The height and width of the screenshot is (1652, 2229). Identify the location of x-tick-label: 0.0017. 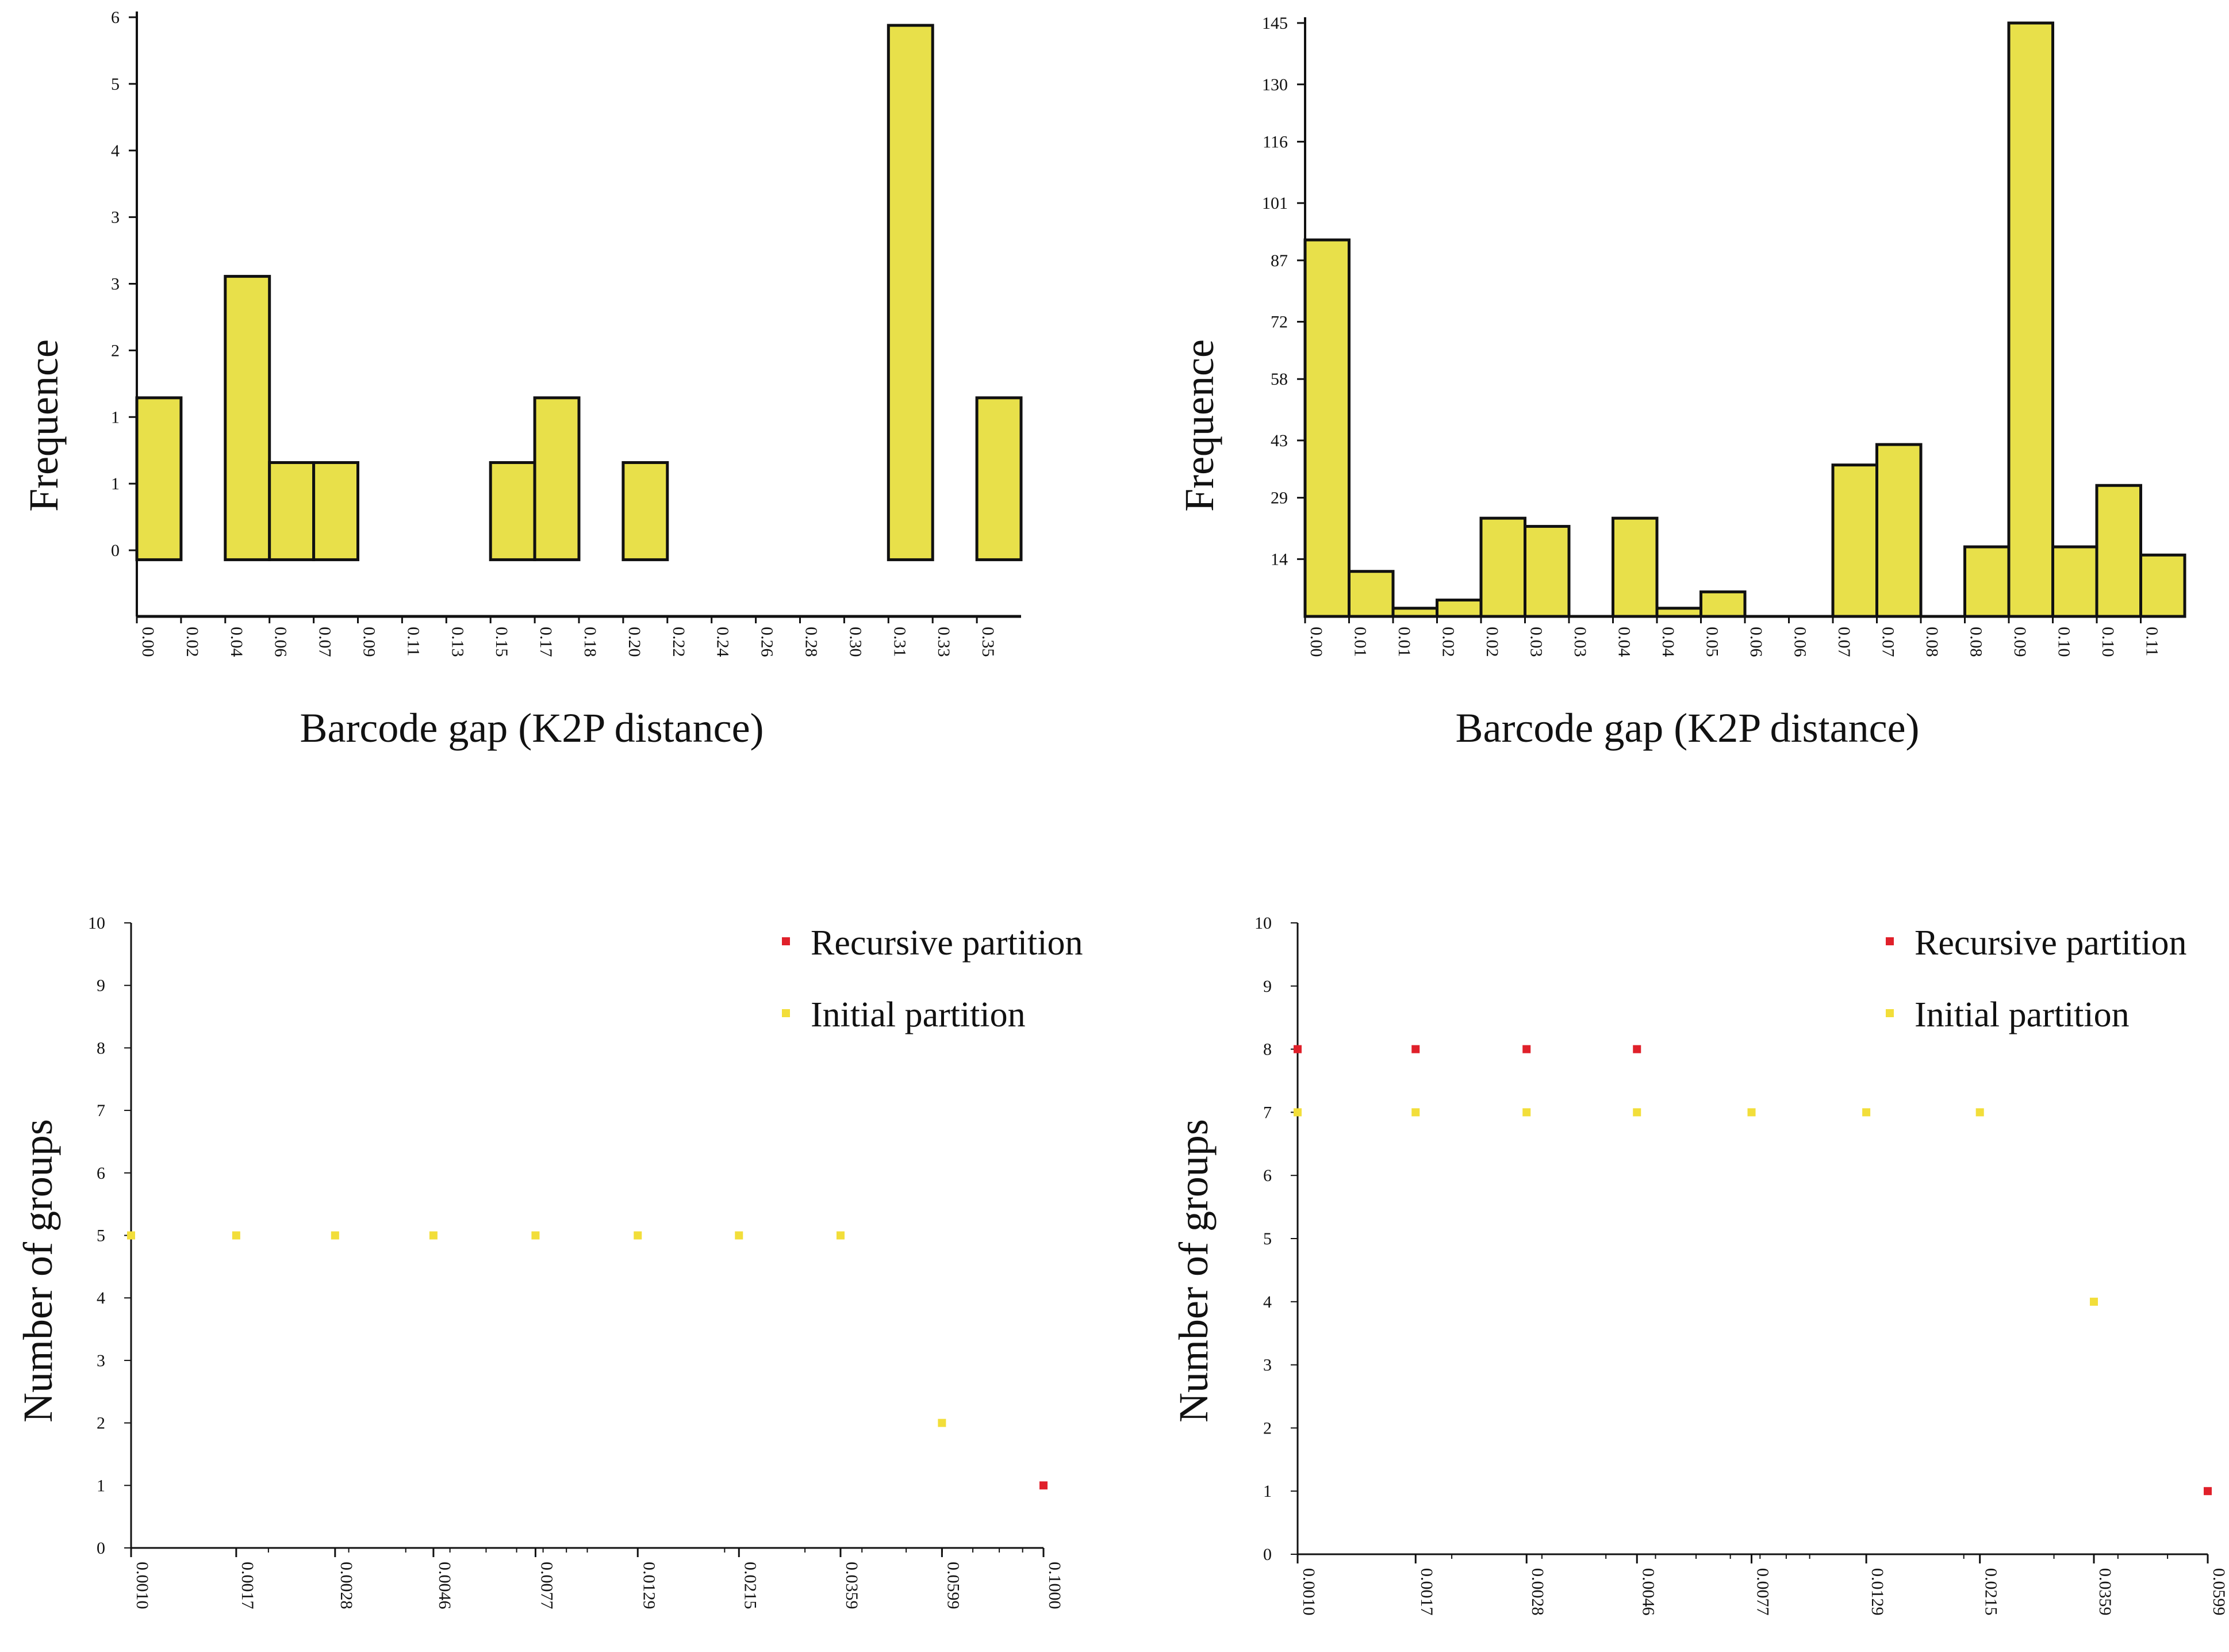
(247, 1585).